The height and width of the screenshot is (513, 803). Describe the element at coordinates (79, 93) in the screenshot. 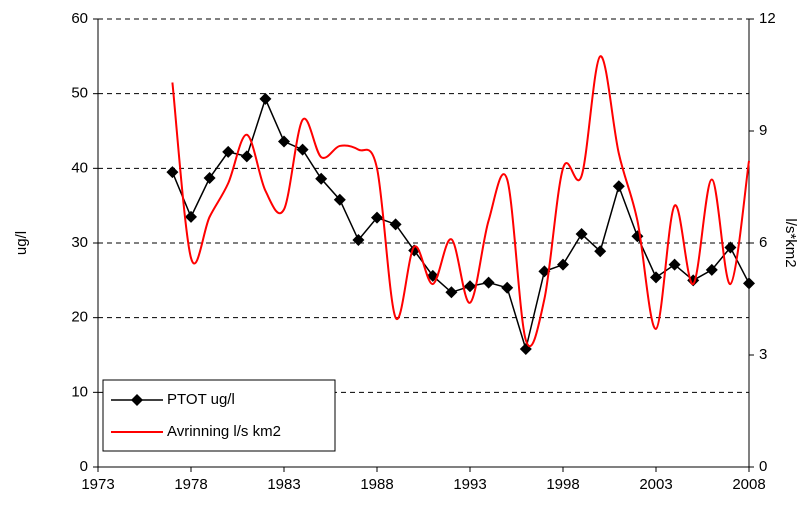

I see `y-tick-label: 50` at that location.